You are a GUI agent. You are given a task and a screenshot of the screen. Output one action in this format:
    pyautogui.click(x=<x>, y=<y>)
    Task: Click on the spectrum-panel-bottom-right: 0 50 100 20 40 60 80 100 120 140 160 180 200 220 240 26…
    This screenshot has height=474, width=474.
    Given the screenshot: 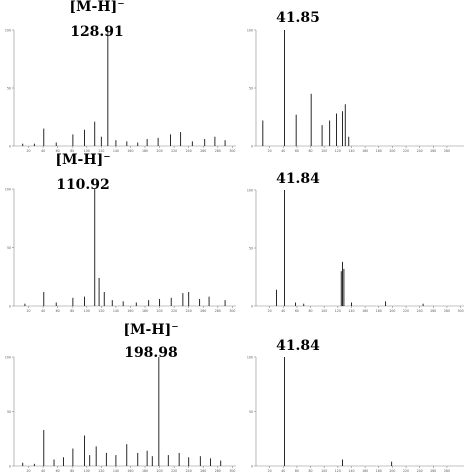 What is the action you would take?
    pyautogui.click(x=355, y=405)
    